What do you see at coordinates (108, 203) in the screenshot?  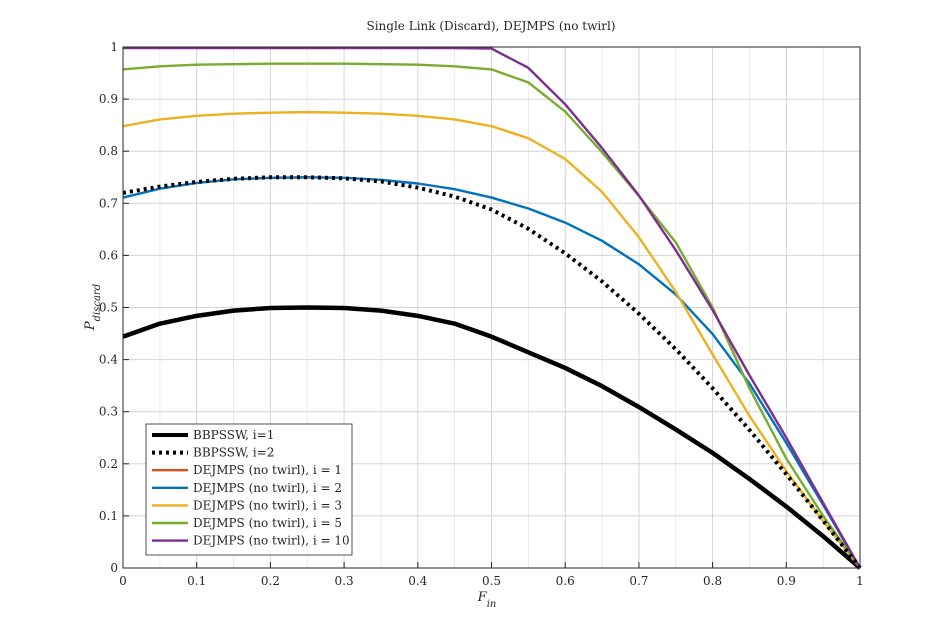 I see `y-tick-label: 0.7` at bounding box center [108, 203].